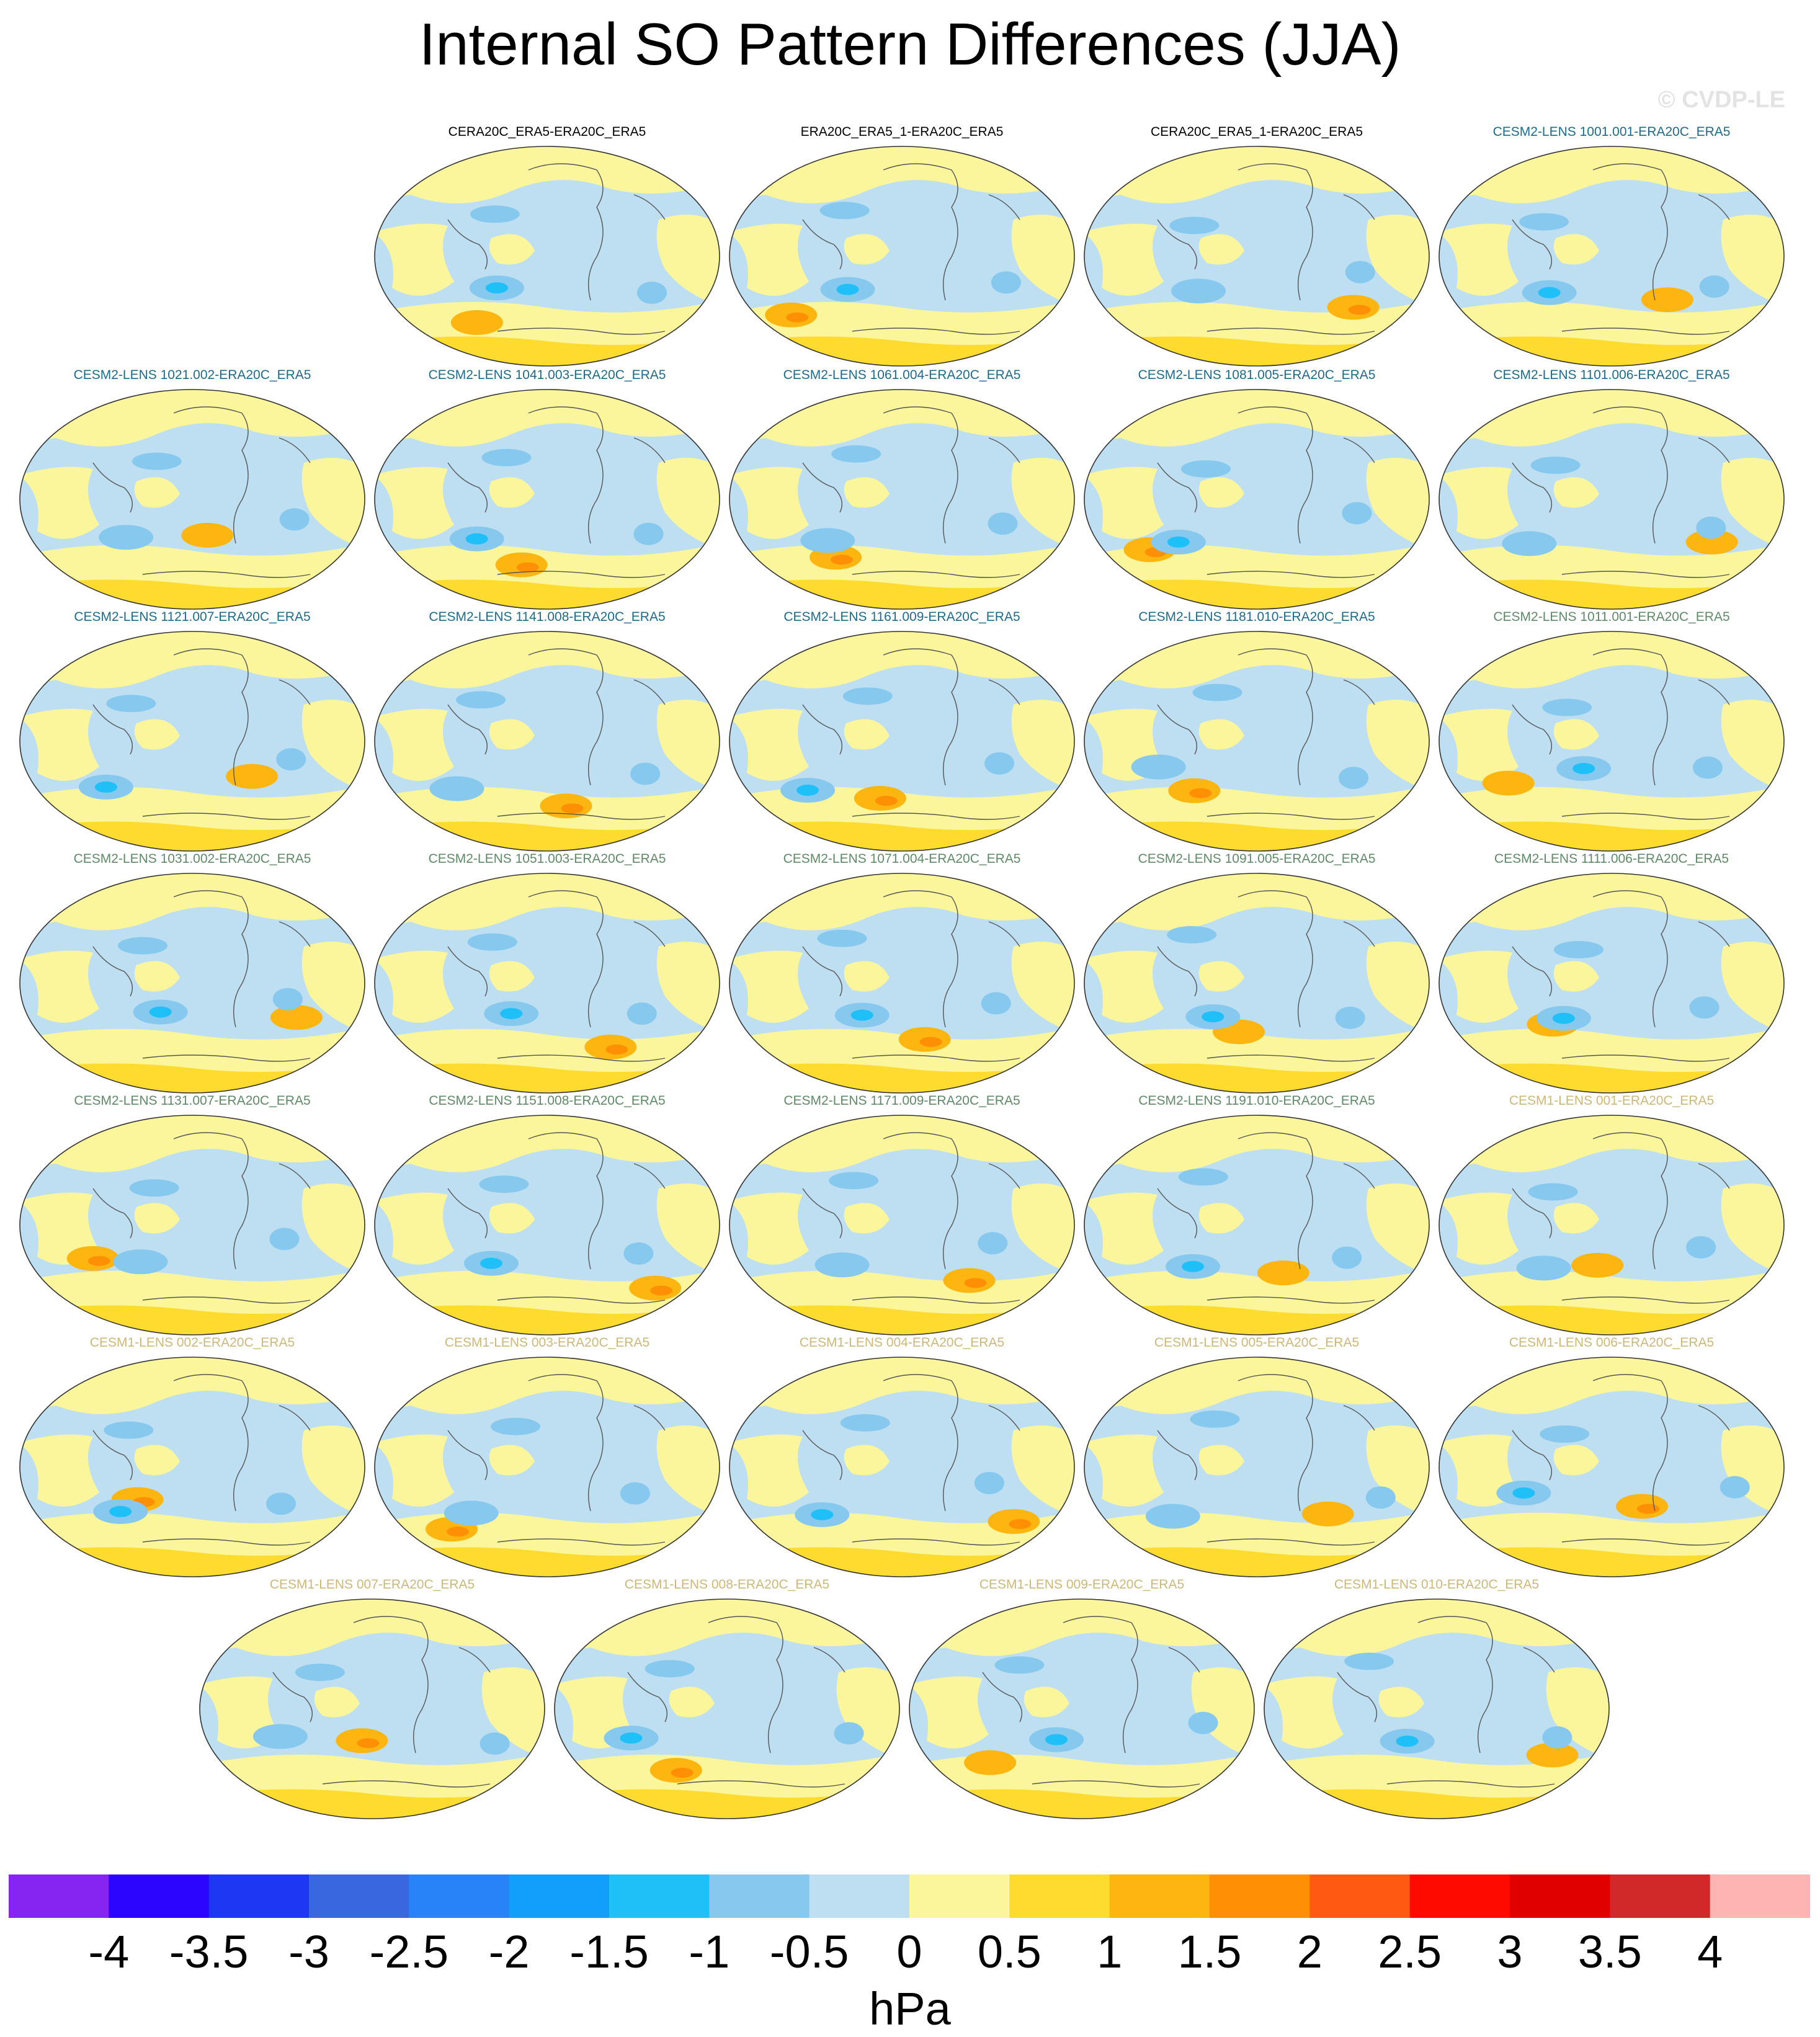 The height and width of the screenshot is (2037, 1820). Describe the element at coordinates (1611, 859) in the screenshot. I see `panel-title: CESM2-LENS 1111.006-ERA20C_ERA5` at that location.